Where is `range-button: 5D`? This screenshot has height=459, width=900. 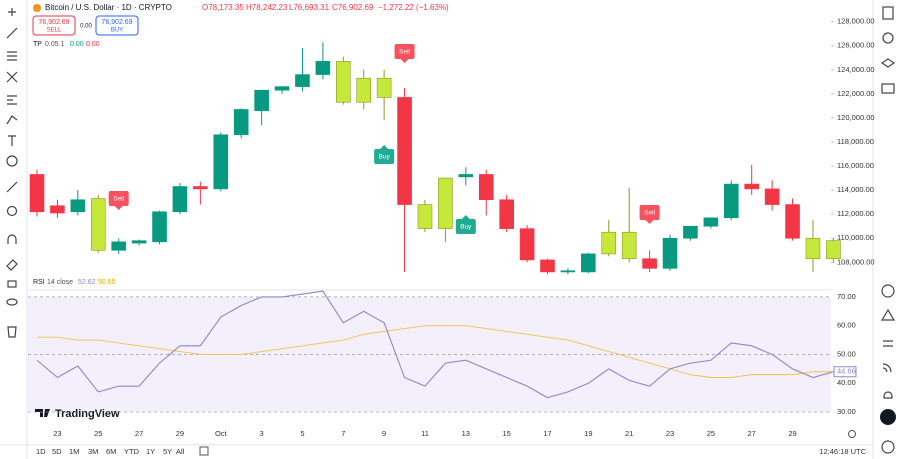
range-button: 5D is located at coordinates (57, 451).